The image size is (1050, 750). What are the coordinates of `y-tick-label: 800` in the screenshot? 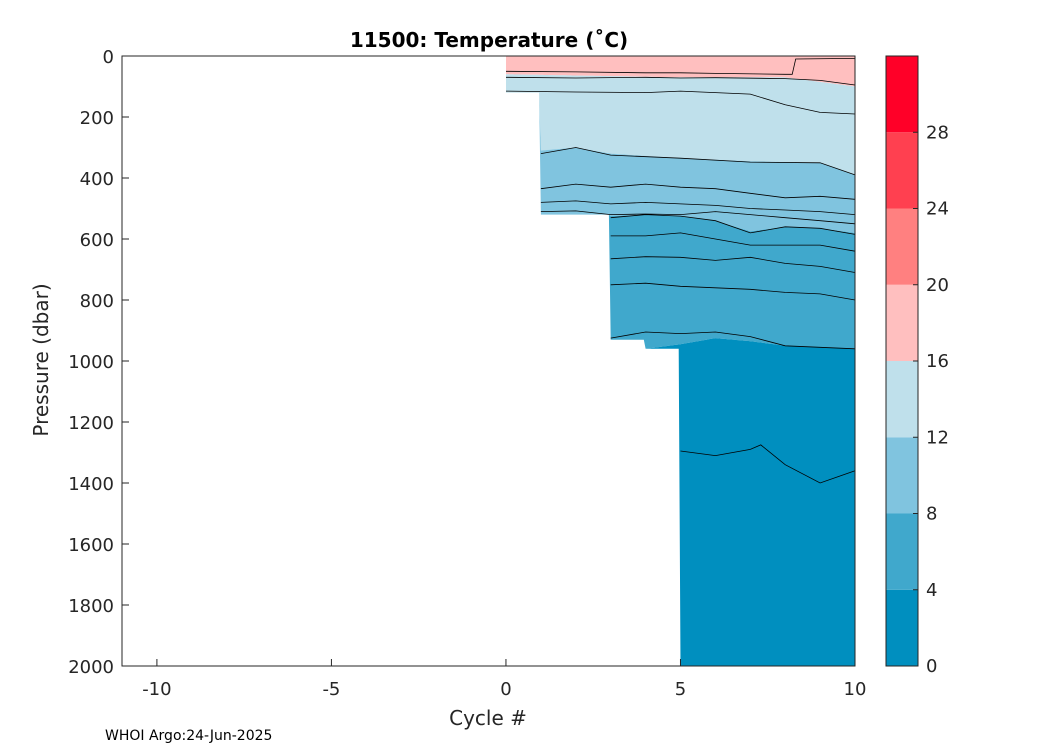 It's located at (97, 301).